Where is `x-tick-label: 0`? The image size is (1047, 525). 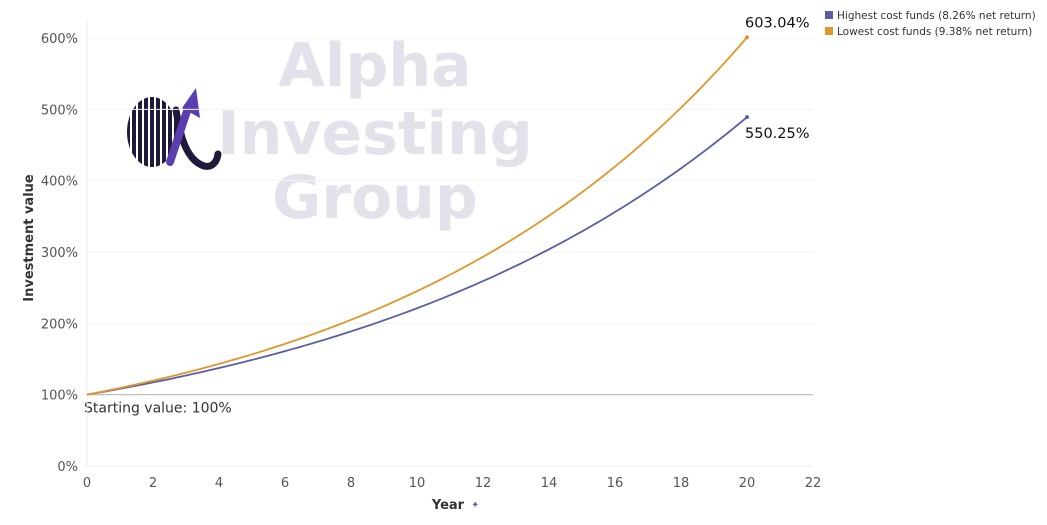 x-tick-label: 0 is located at coordinates (87, 483).